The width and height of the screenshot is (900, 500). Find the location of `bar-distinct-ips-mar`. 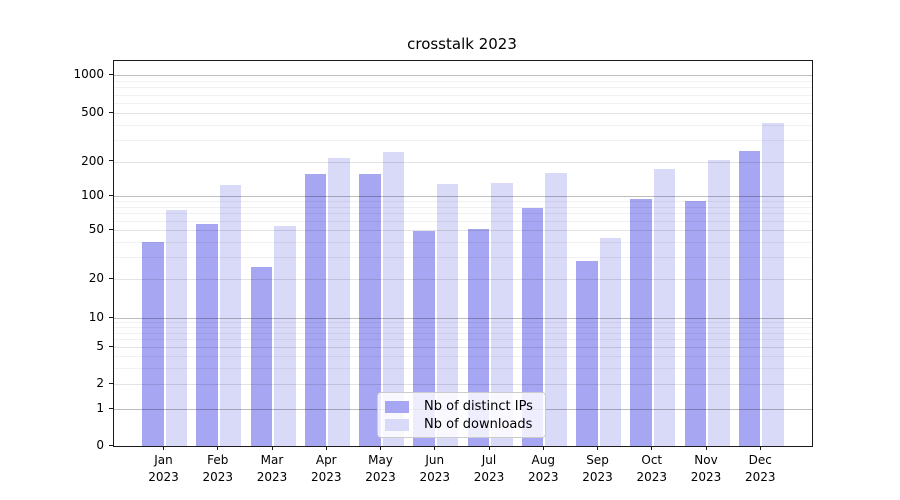

bar-distinct-ips-mar is located at coordinates (261, 356).